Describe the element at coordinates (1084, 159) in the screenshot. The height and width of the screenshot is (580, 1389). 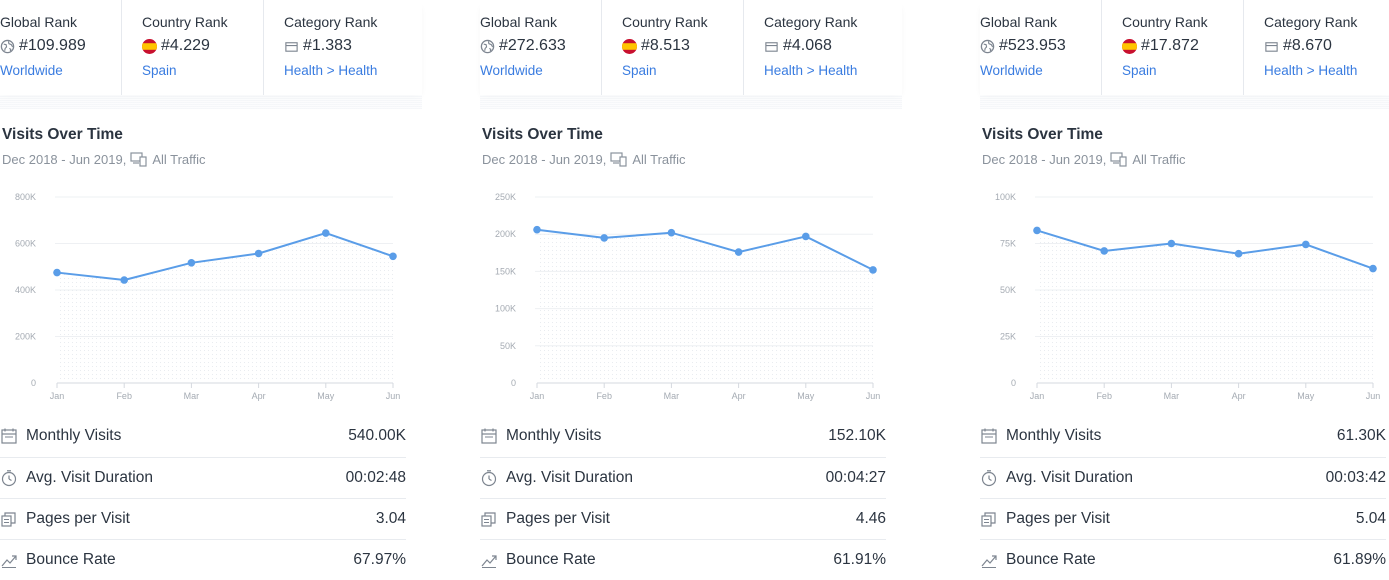
I see `chart-subtitle: Dec 2018 - Jun 2019, All Traffic` at that location.